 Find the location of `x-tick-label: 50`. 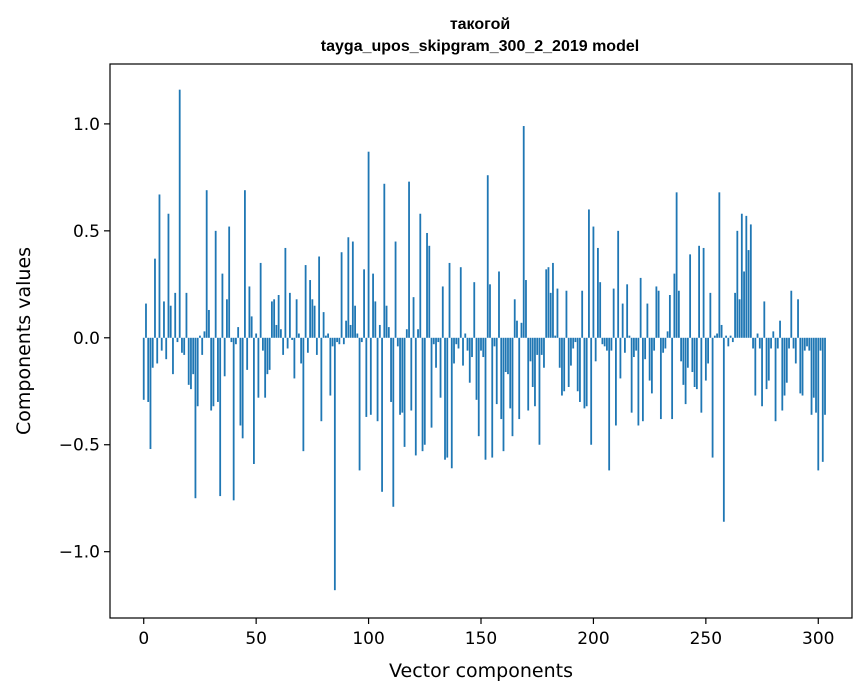

x-tick-label: 50 is located at coordinates (256, 639).